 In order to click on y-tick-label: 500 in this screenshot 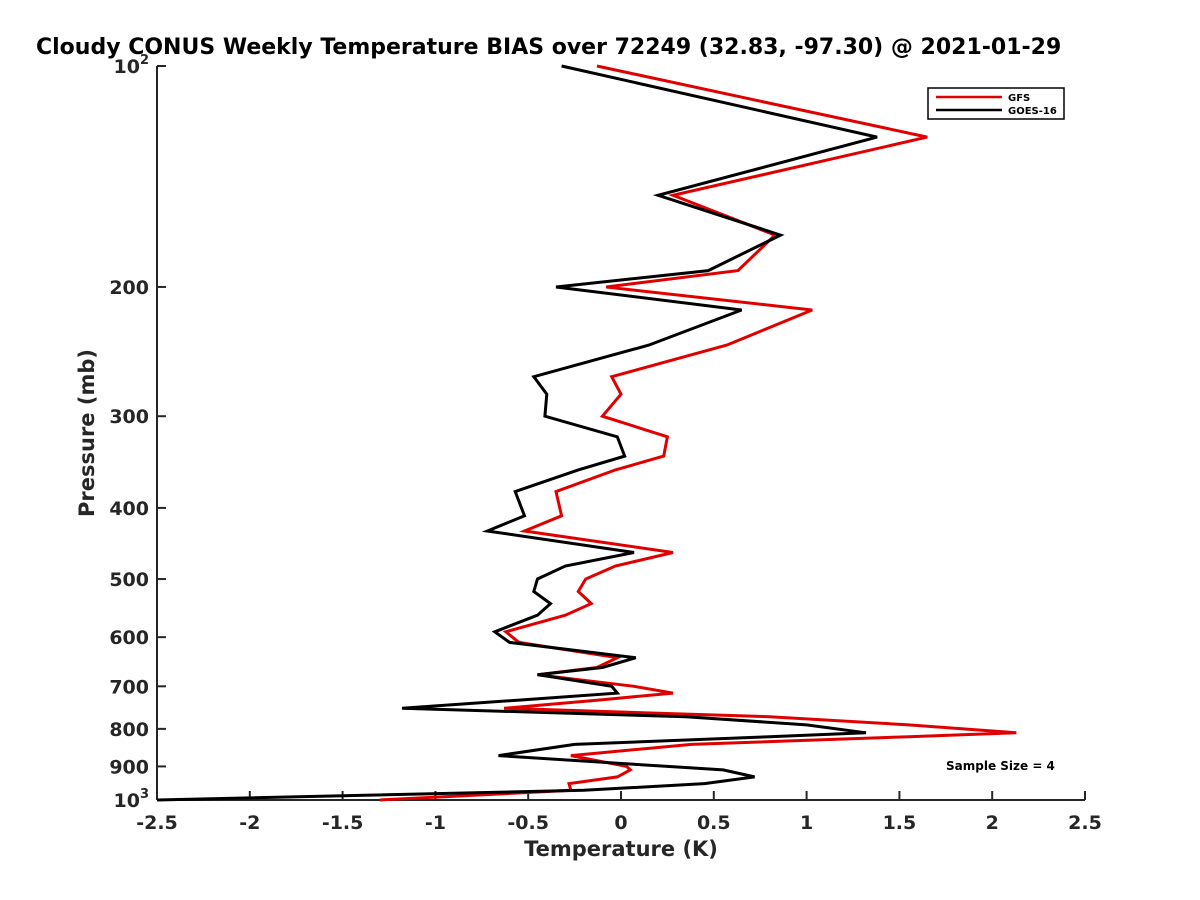, I will do `click(129, 580)`.